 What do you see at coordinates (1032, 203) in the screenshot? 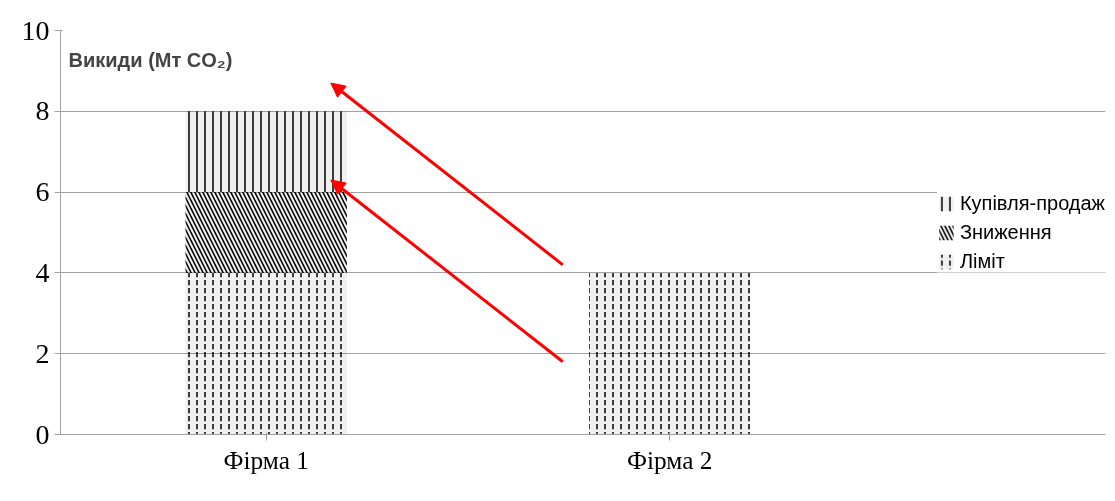
I see `legend-label: Купівля-продаж` at bounding box center [1032, 203].